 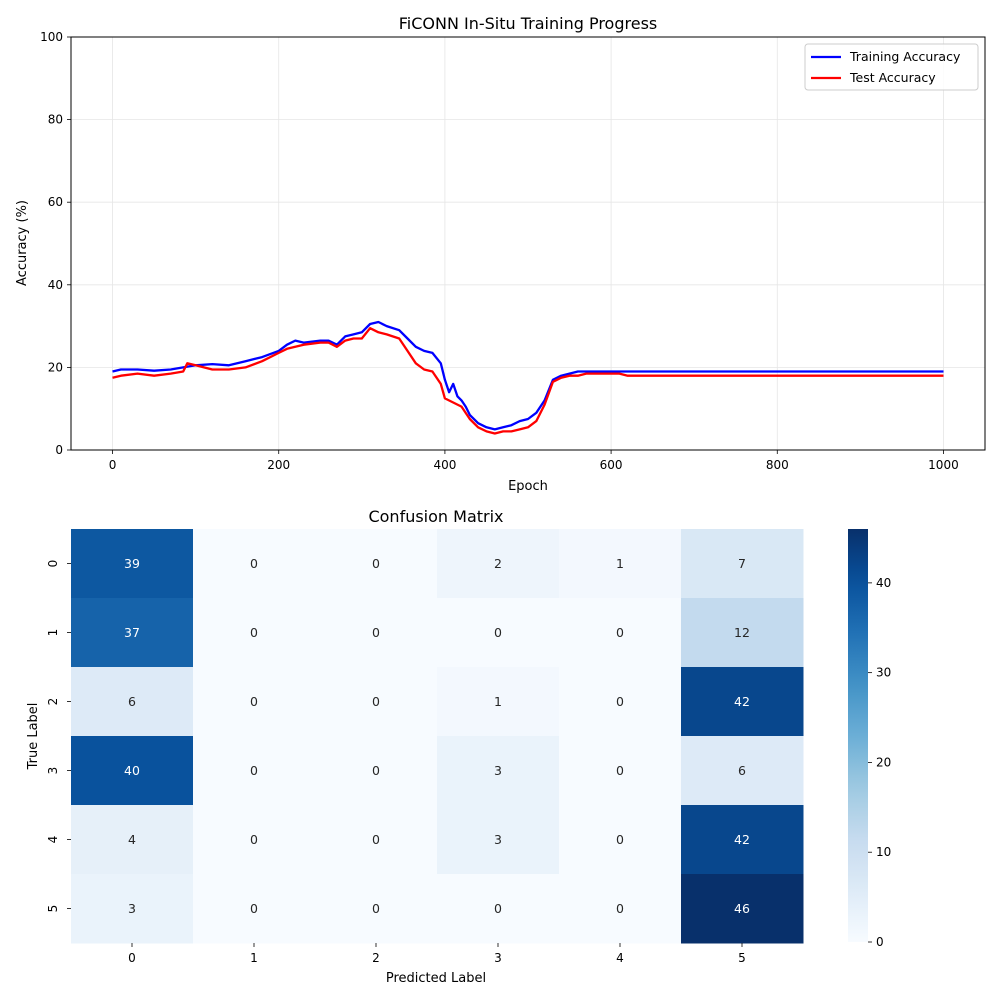 What do you see at coordinates (55, 120) in the screenshot?
I see `y-tick-label: 80` at bounding box center [55, 120].